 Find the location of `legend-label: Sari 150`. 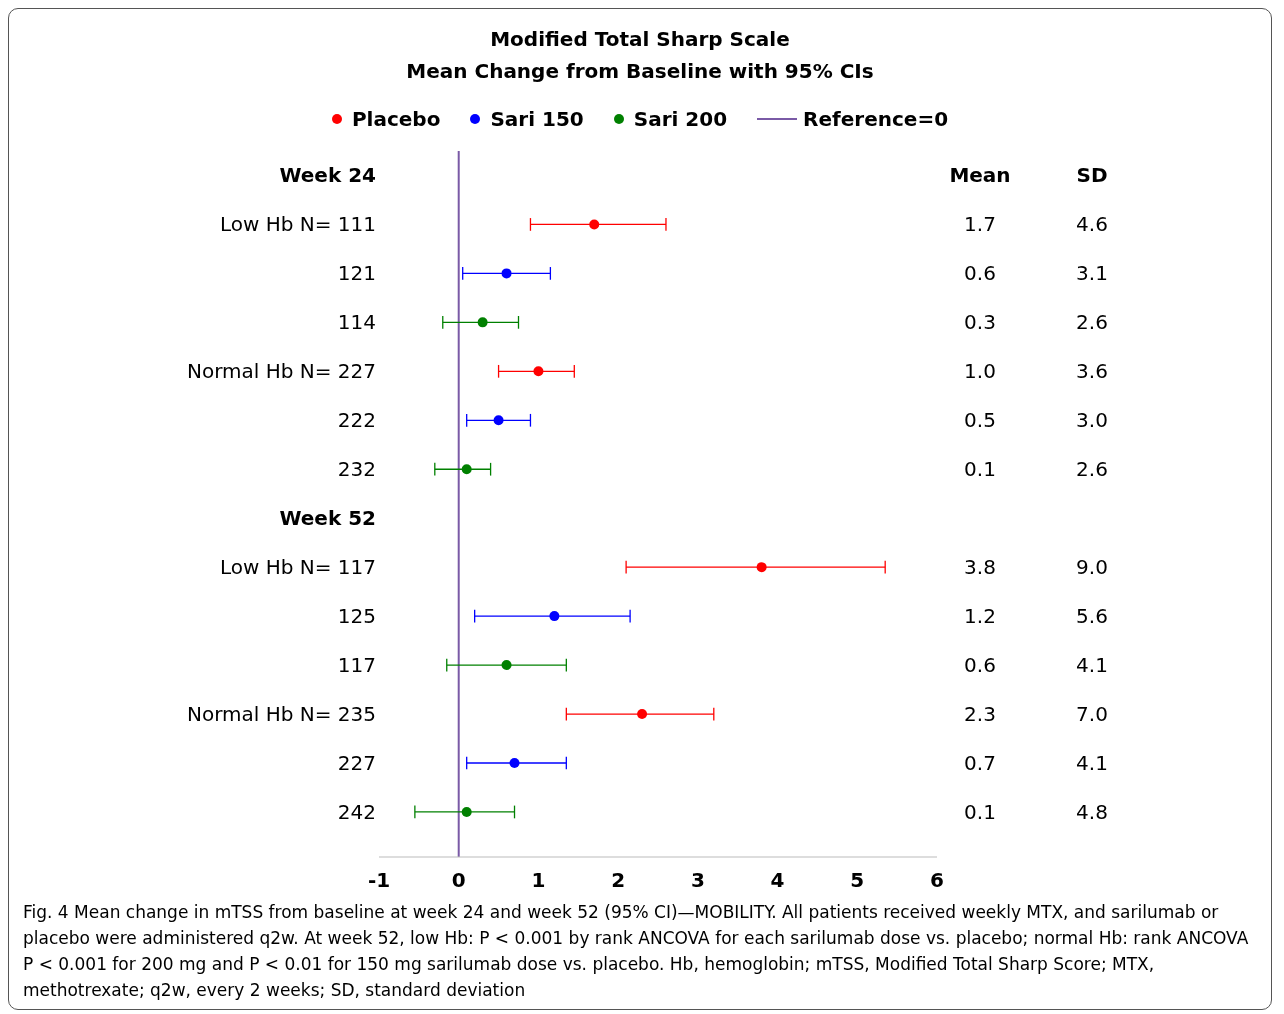

legend-label: Sari 150 is located at coordinates (536, 119).